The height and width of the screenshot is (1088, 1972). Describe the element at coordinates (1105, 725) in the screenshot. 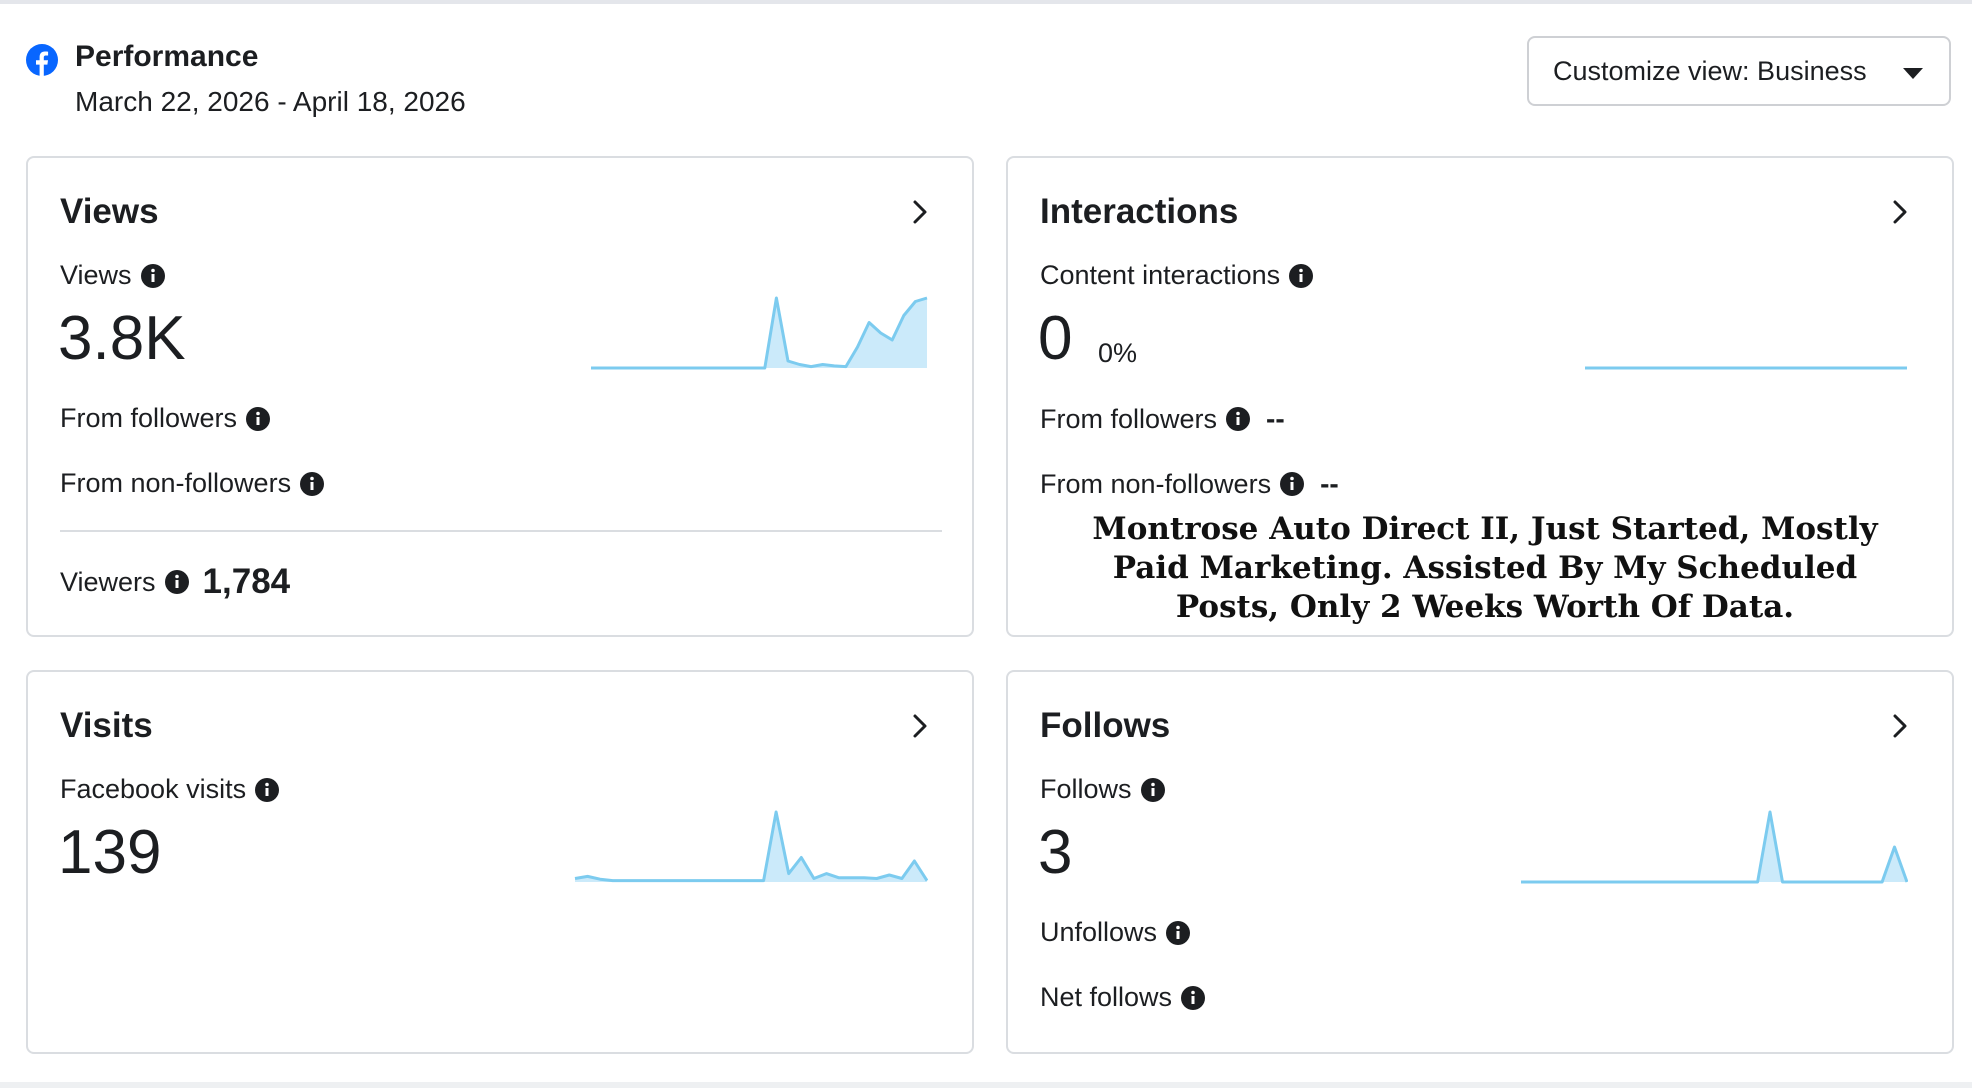

I see `card-title: Follows` at that location.